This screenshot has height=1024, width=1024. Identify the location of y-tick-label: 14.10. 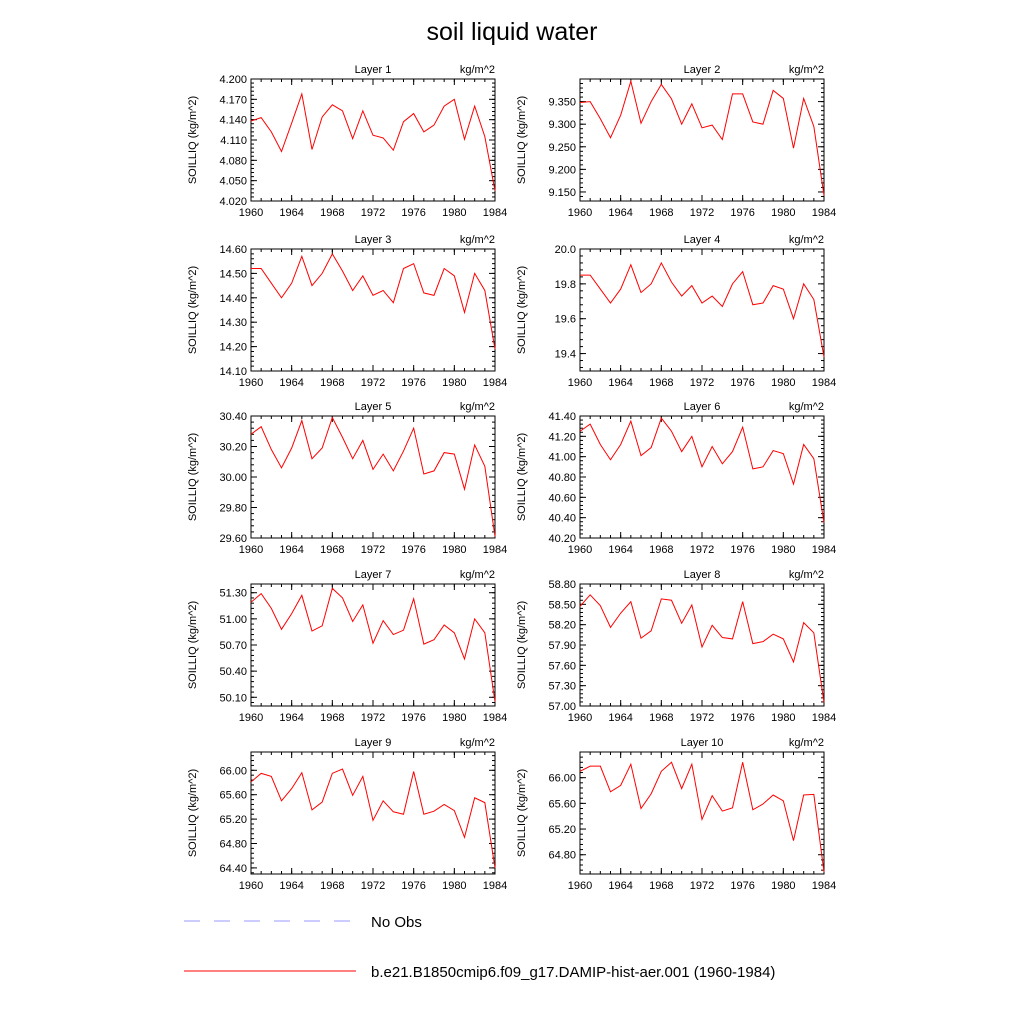
(233, 372).